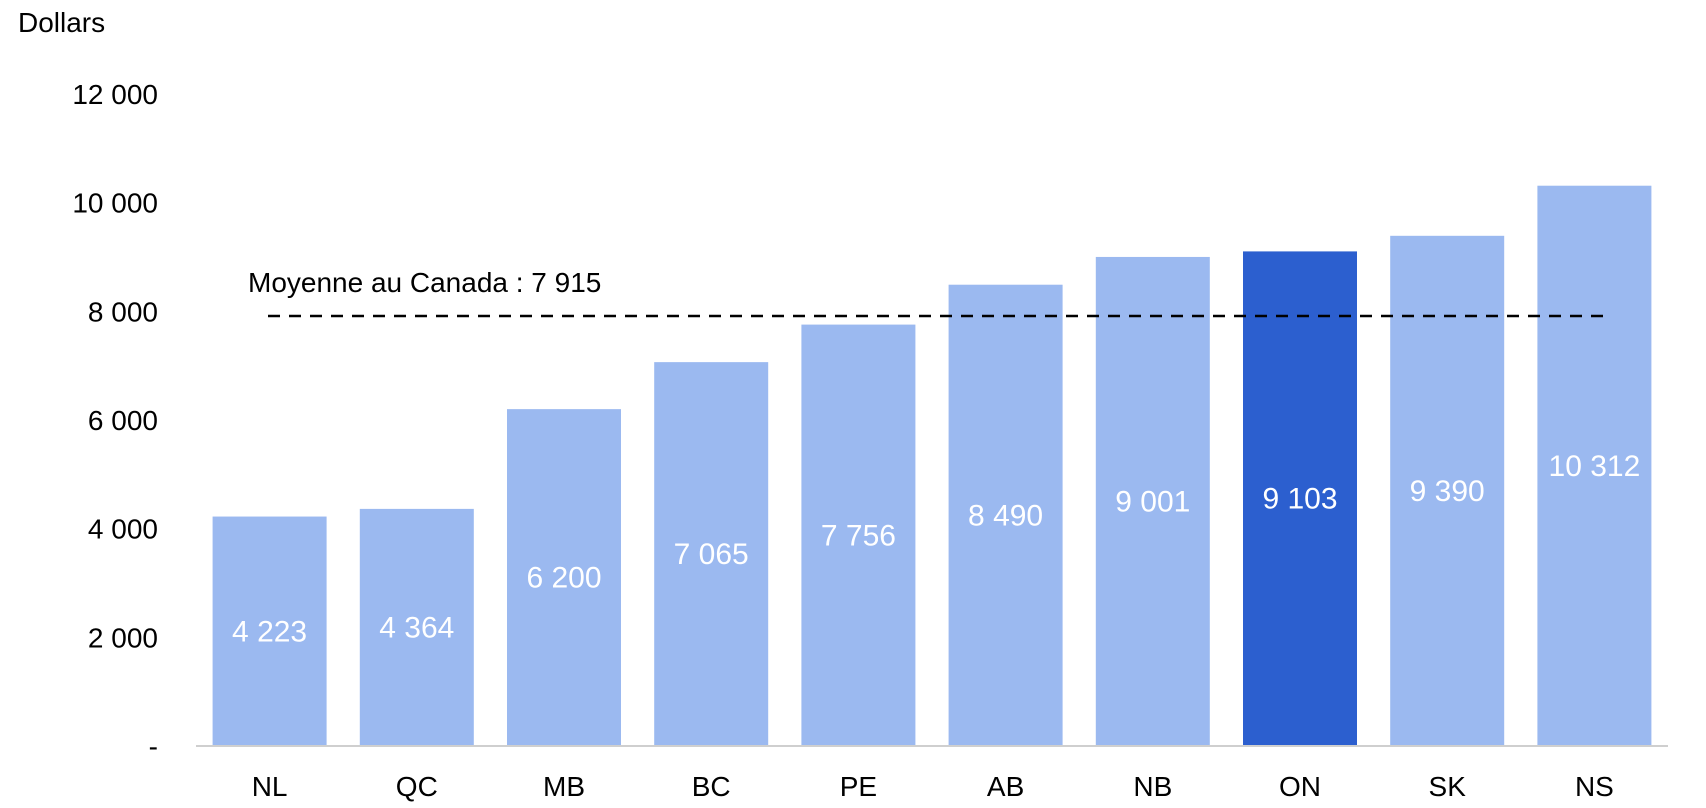  Describe the element at coordinates (564, 786) in the screenshot. I see `x-tick-label: MB` at that location.